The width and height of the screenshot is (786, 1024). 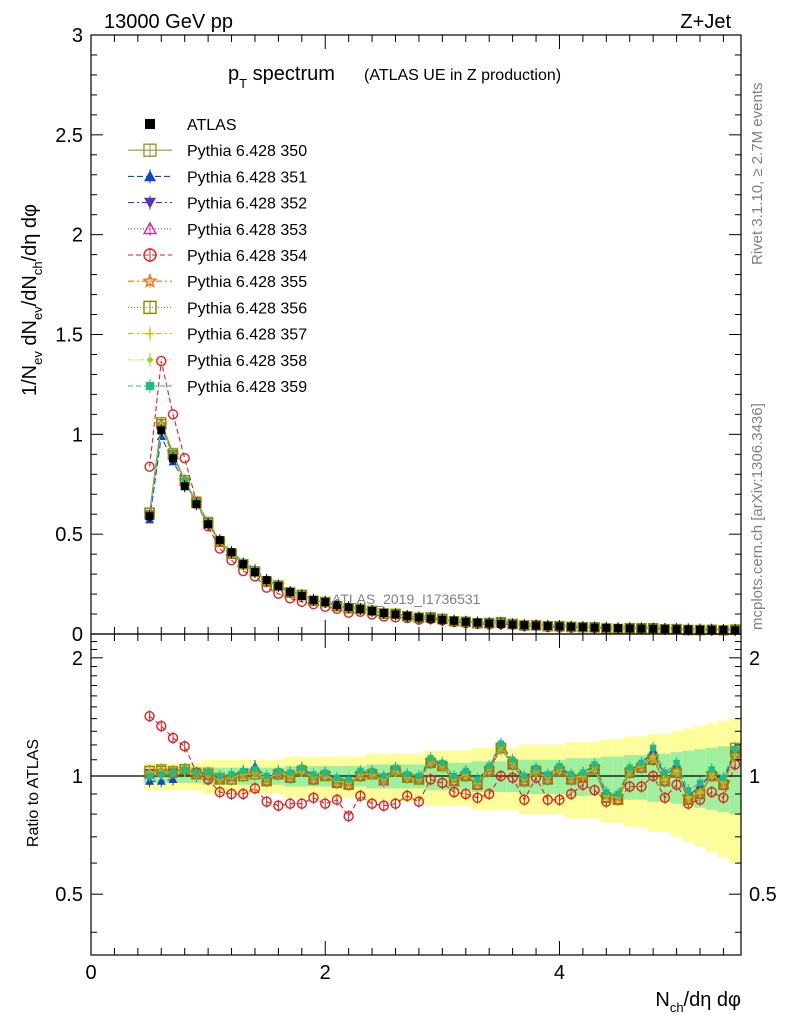 I want to click on x-tick-label: 2, so click(x=325, y=973).